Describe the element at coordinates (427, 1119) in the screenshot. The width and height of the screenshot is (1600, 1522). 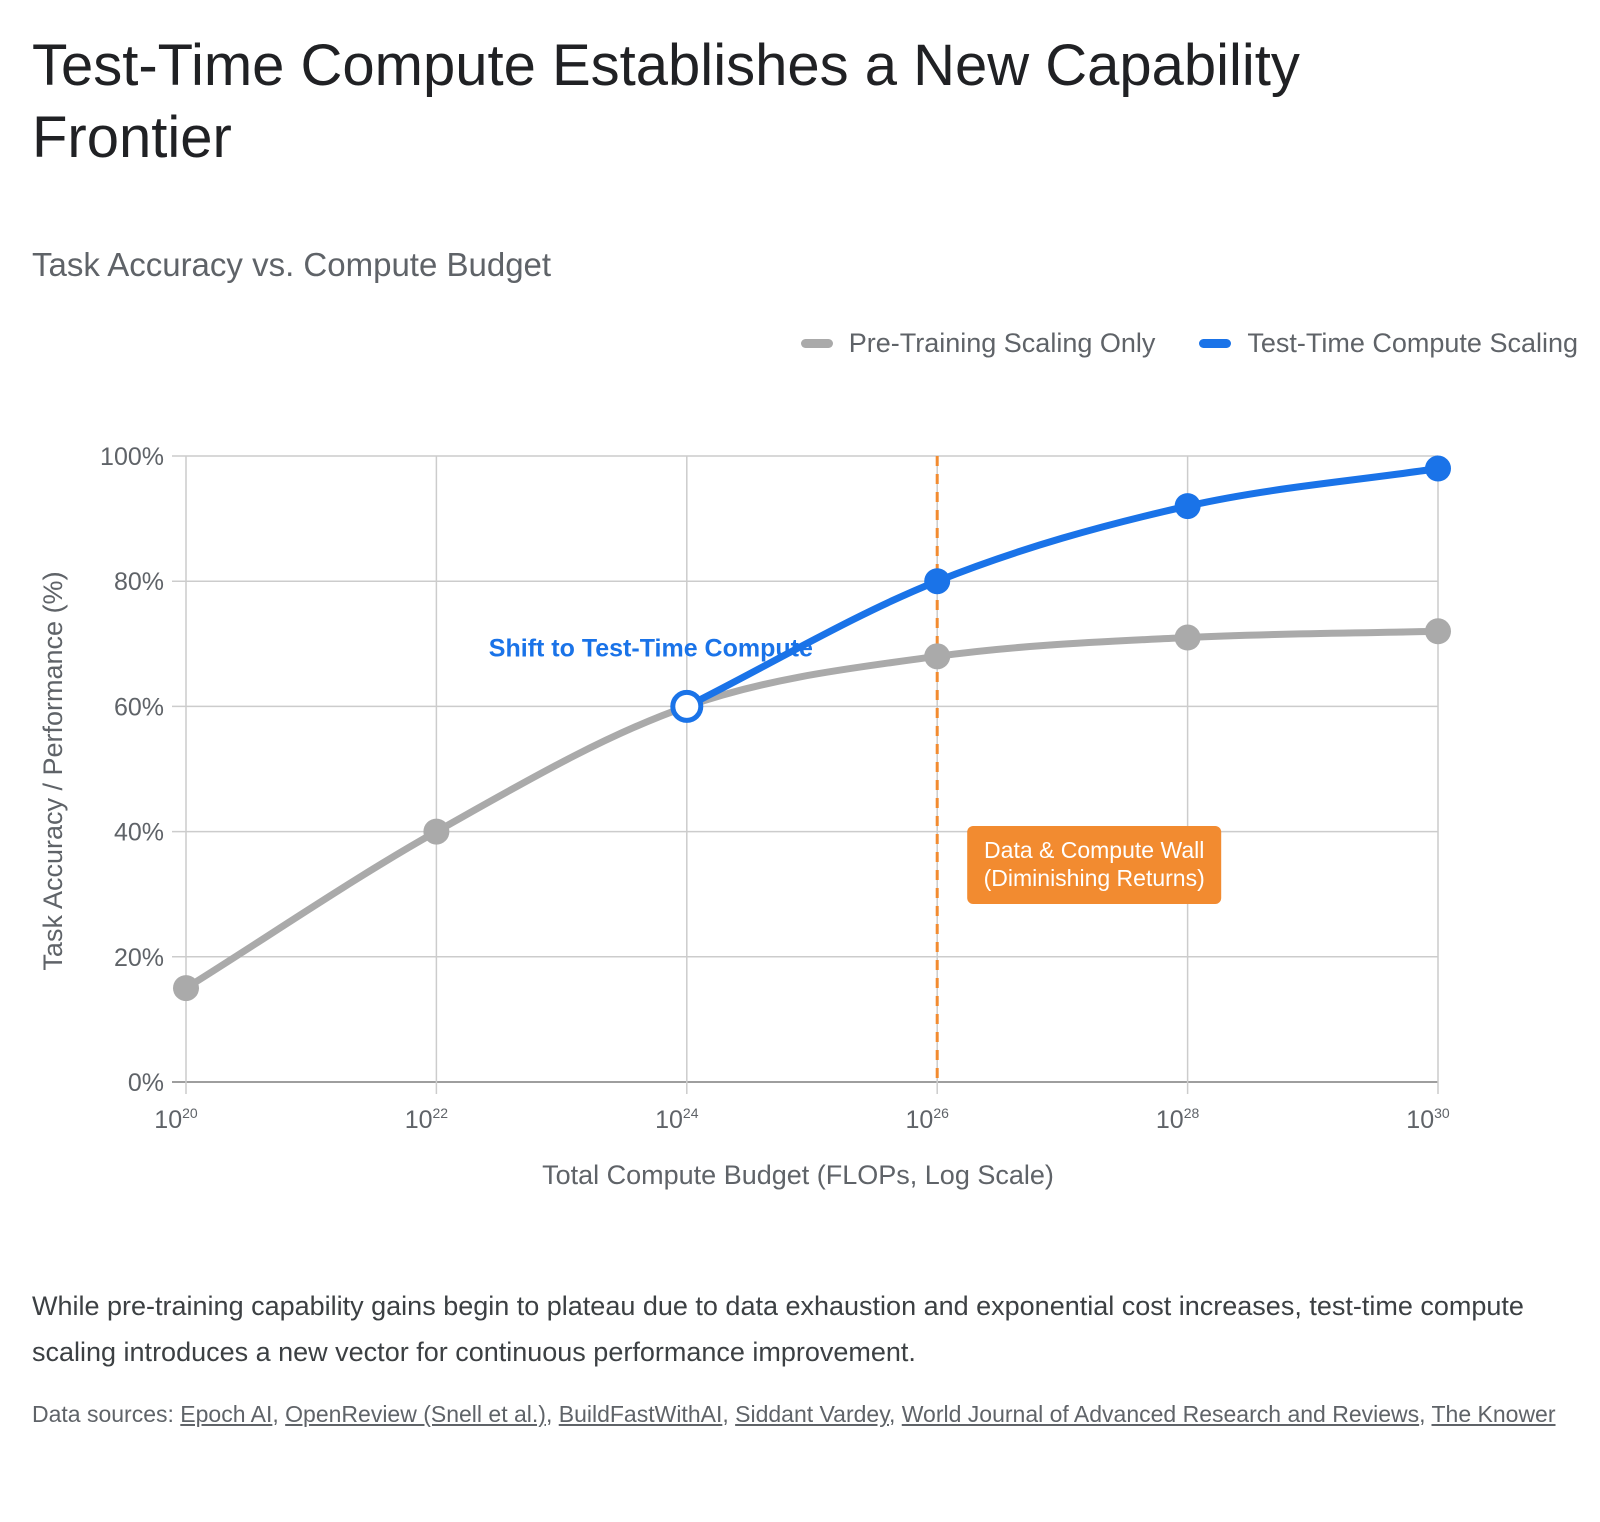
I see `x-tick-label: 1022` at that location.